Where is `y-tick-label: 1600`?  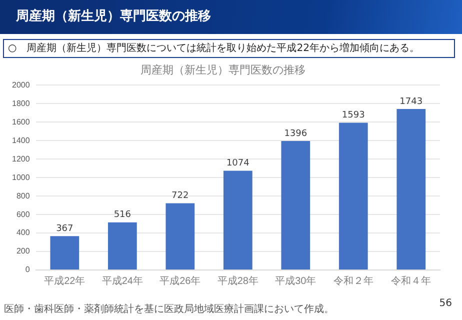 y-tick-label: 1600 is located at coordinates (21, 121).